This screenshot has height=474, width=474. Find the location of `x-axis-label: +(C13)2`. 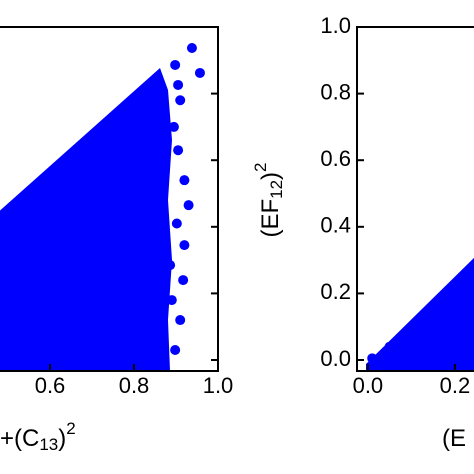

x-axis-label: +(C13)2 is located at coordinates (38, 436).